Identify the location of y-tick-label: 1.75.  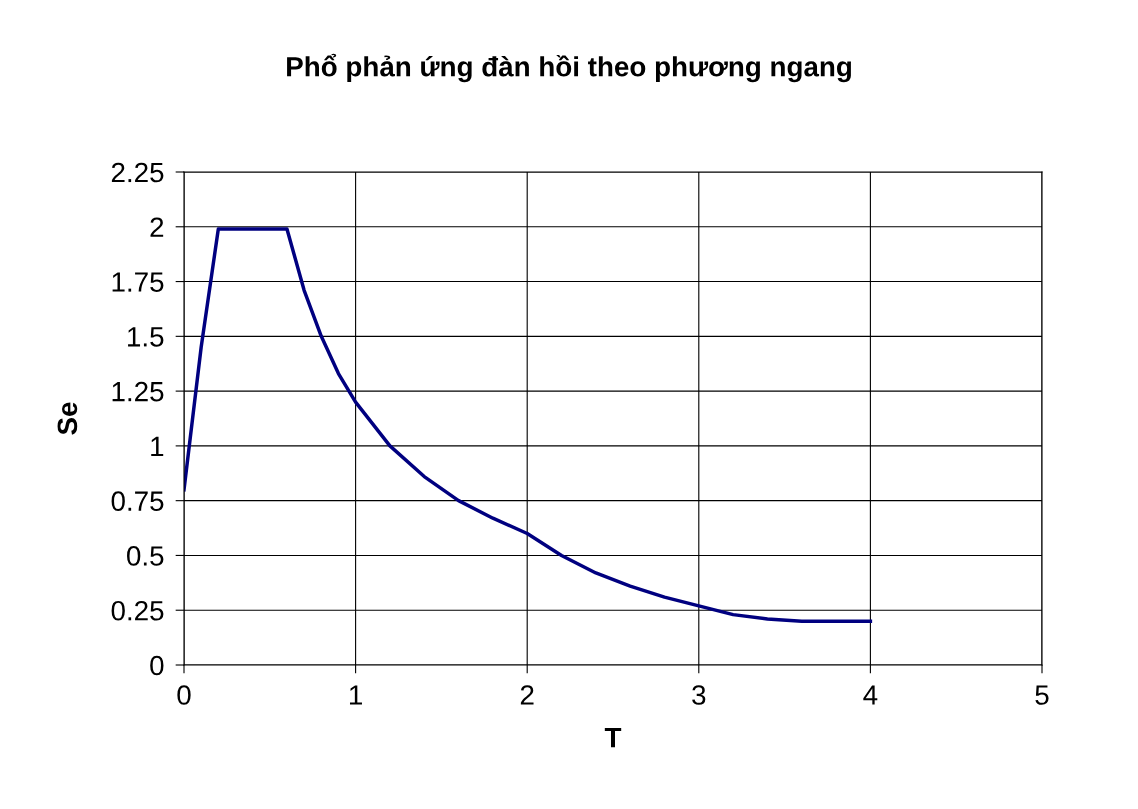
(138, 282).